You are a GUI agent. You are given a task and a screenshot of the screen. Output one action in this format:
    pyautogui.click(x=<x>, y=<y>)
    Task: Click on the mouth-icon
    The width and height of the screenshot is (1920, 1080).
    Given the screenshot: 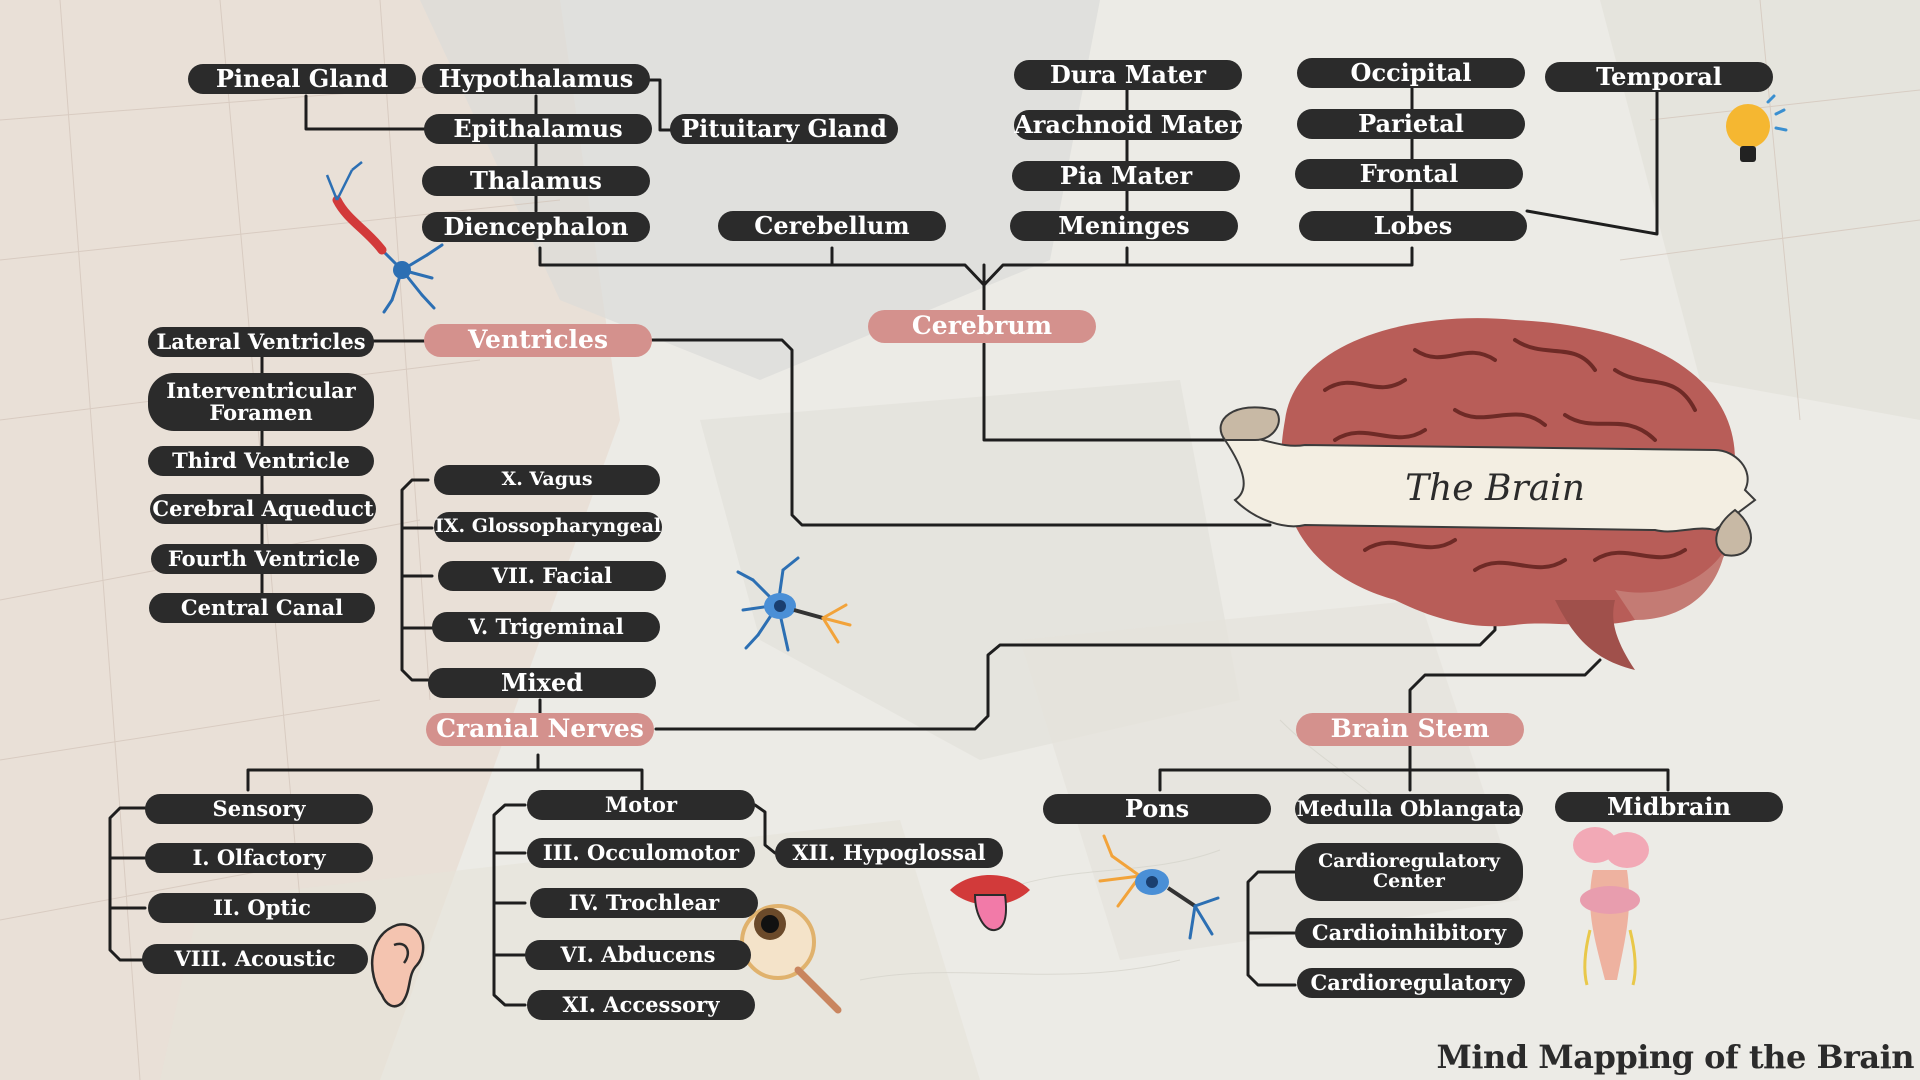 What is the action you would take?
    pyautogui.click(x=990, y=903)
    